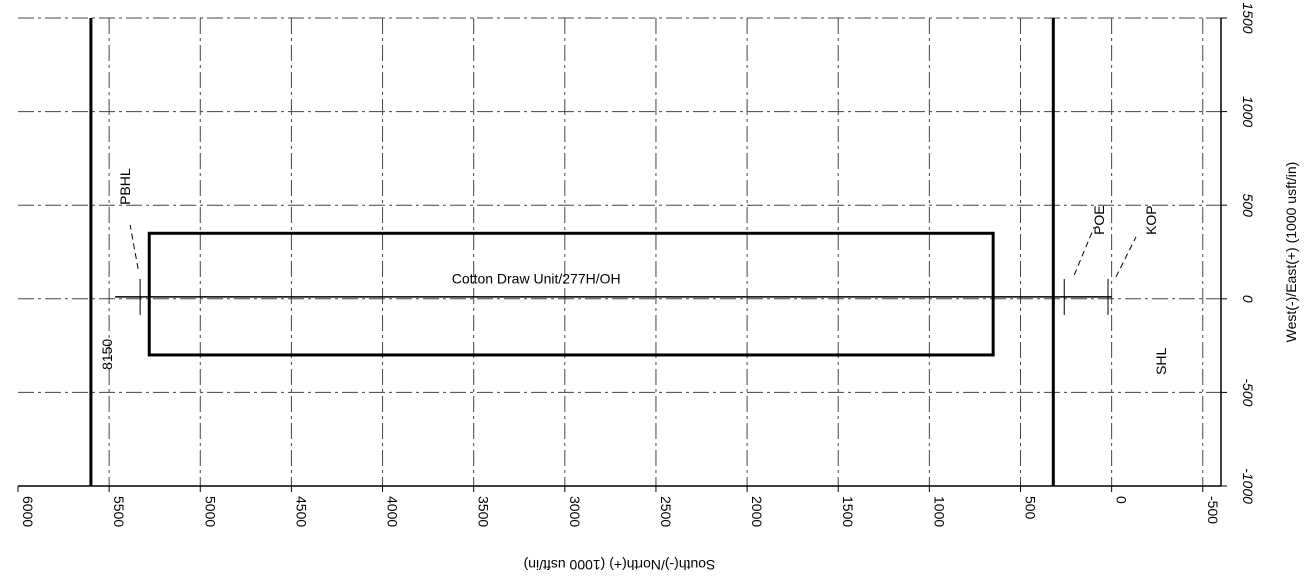 Image resolution: width=1306 pixels, height=582 pixels. I want to click on x-tick-label: 3500, so click(484, 511).